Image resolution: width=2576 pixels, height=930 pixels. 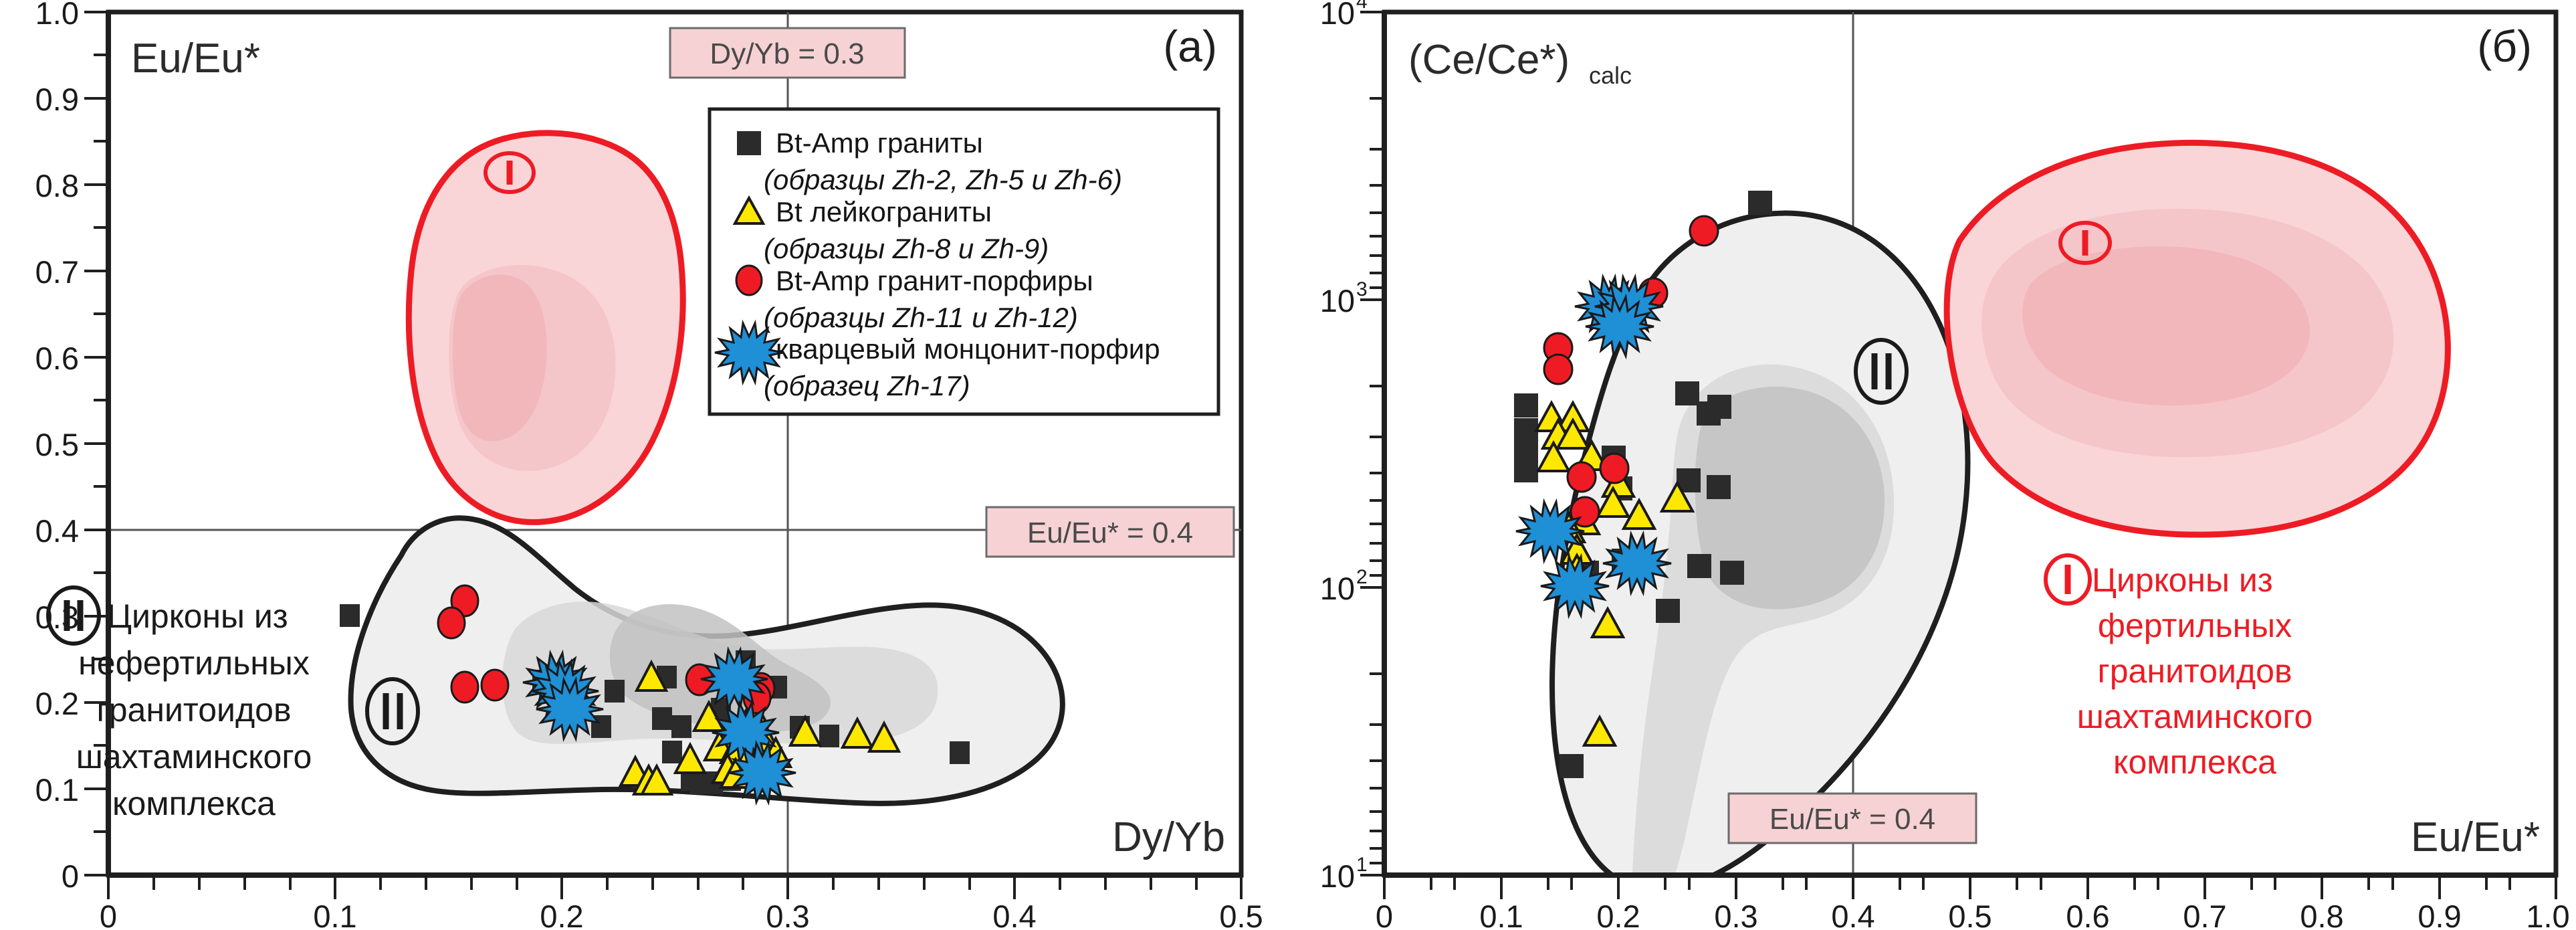 I want to click on ytick-b-3: 10 3, so click(x=1344, y=298).